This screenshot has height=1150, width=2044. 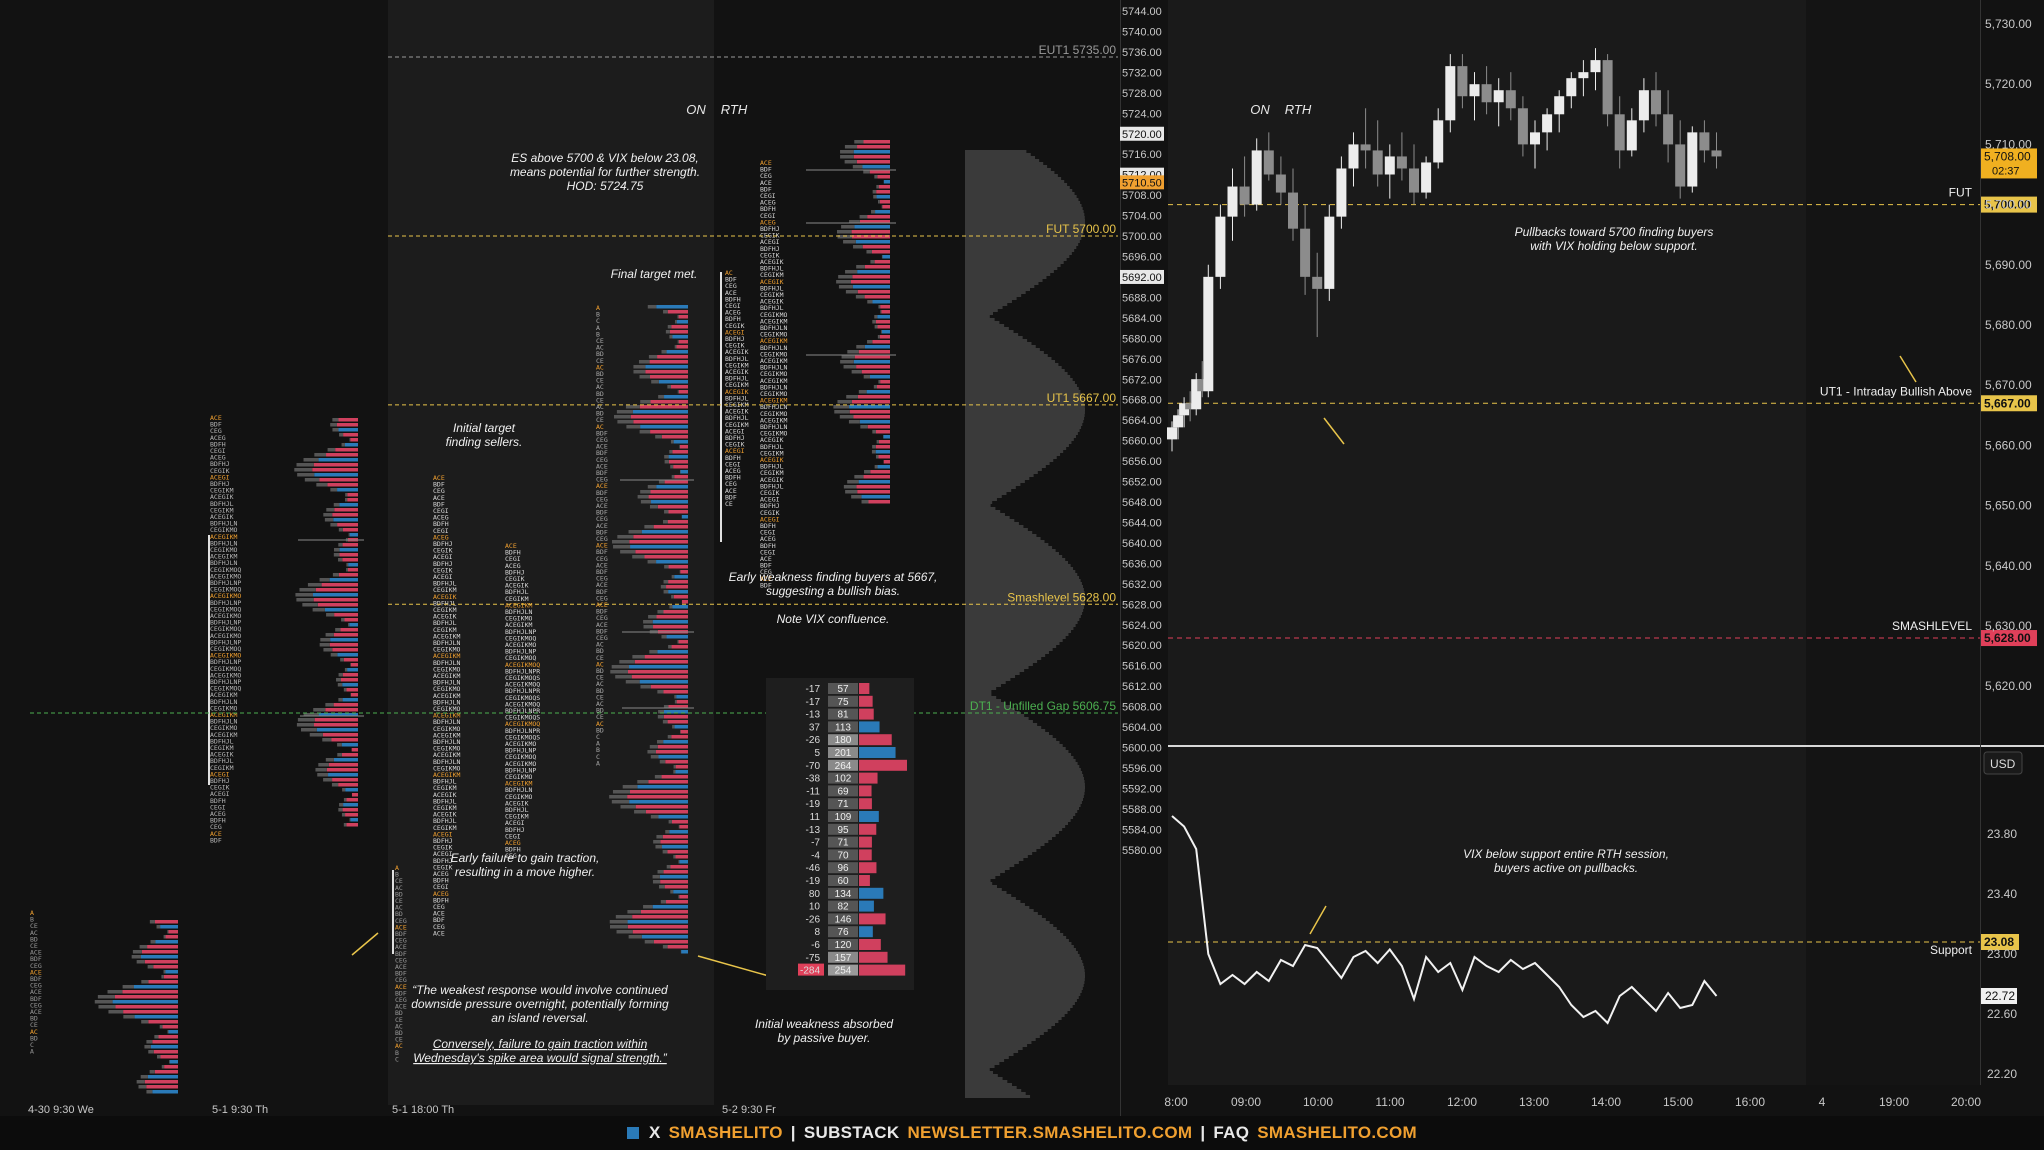 What do you see at coordinates (843, 766) in the screenshot?
I see `volume-cell: 264` at bounding box center [843, 766].